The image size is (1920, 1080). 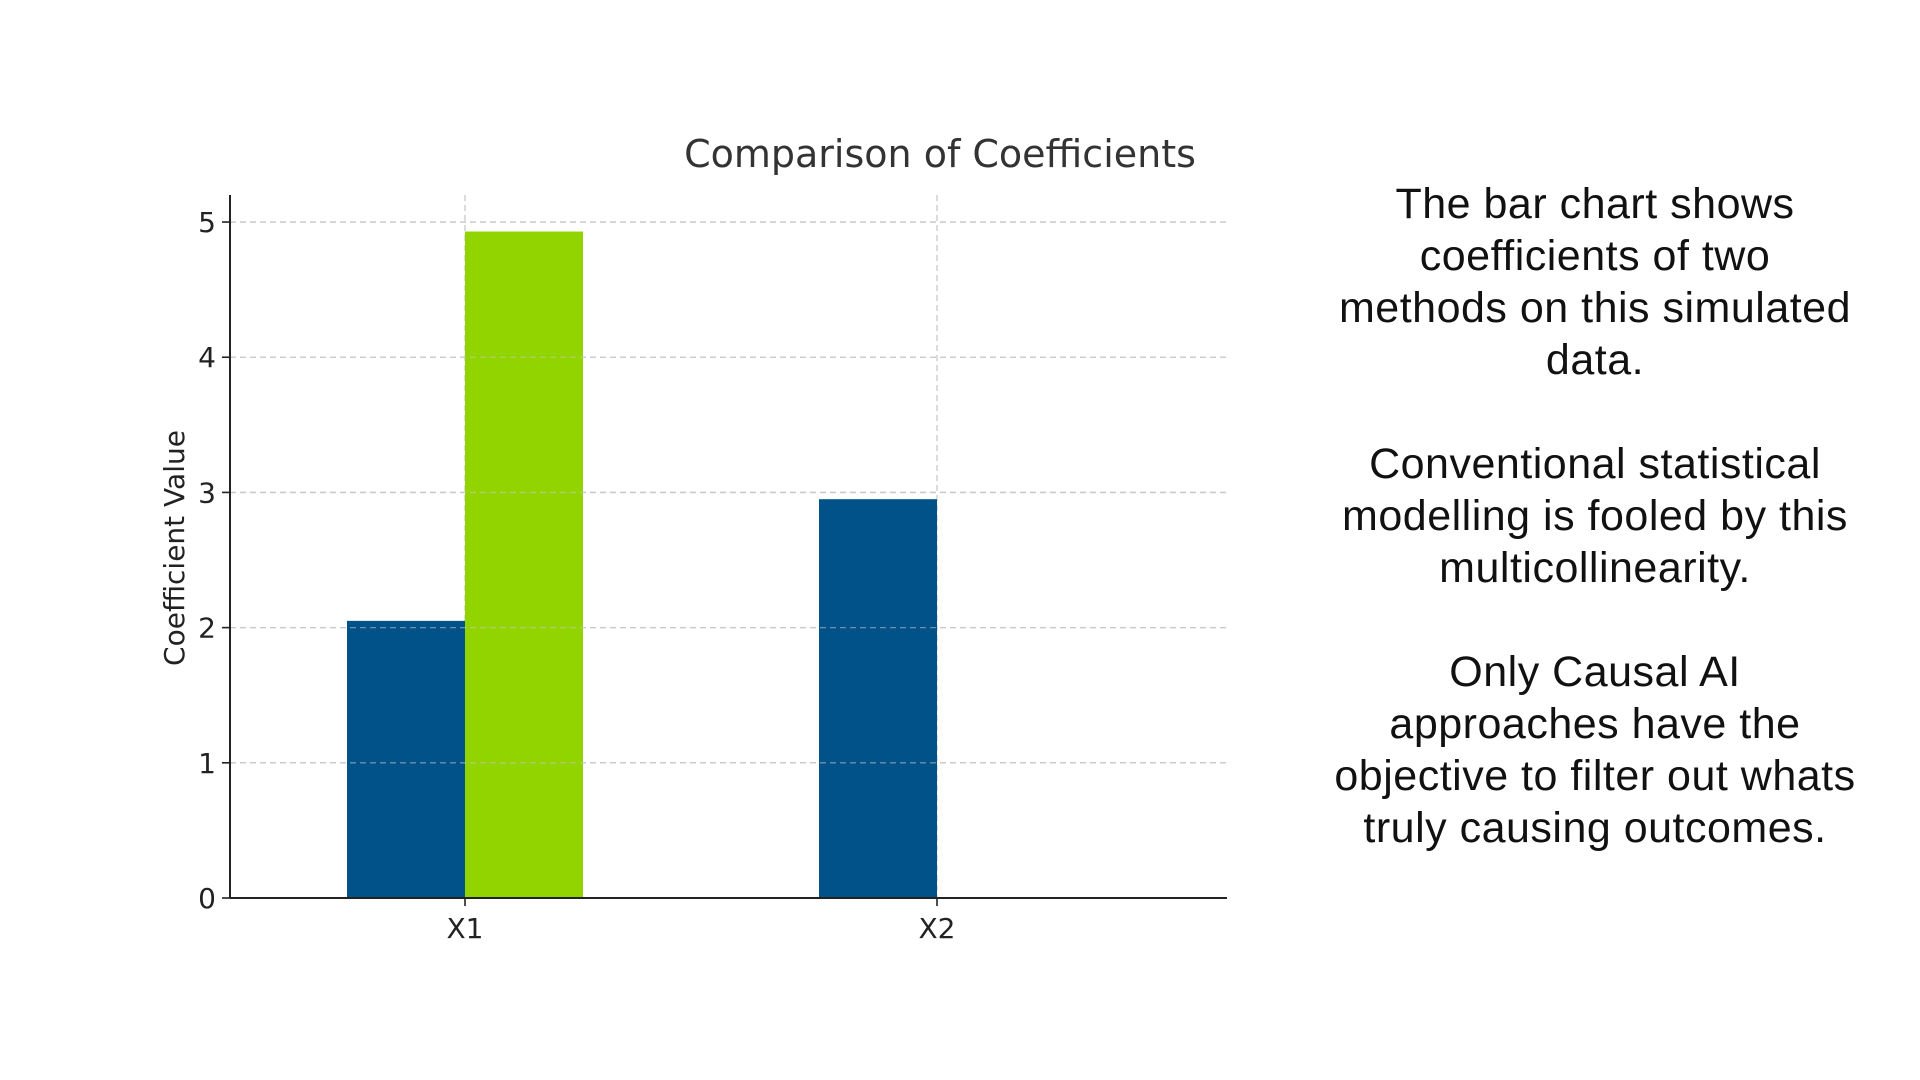 I want to click on y-tick-label: 1, so click(x=207, y=763).